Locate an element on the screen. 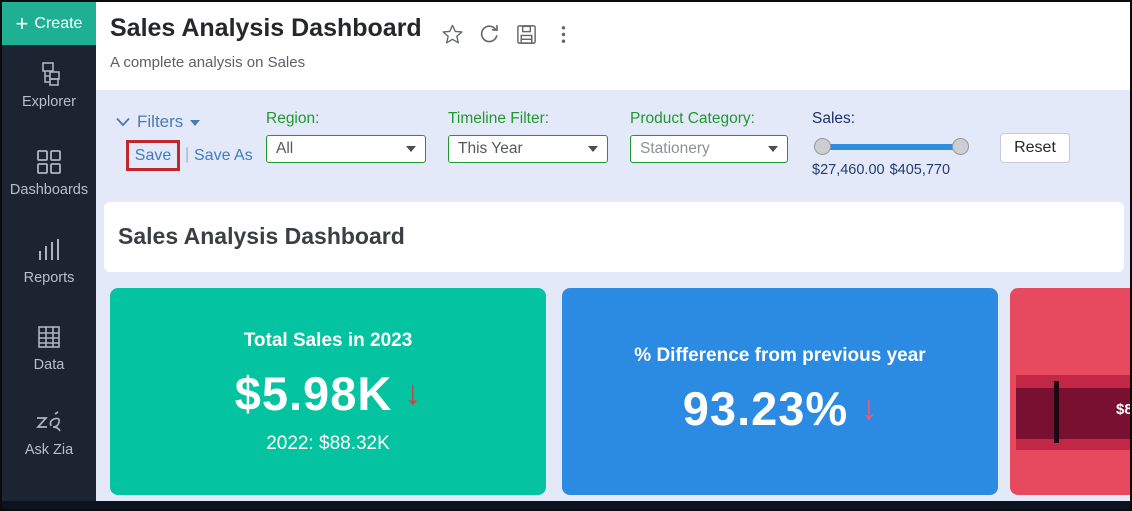 Image resolution: width=1132 pixels, height=511 pixels. kebab-menu-icon is located at coordinates (563, 34).